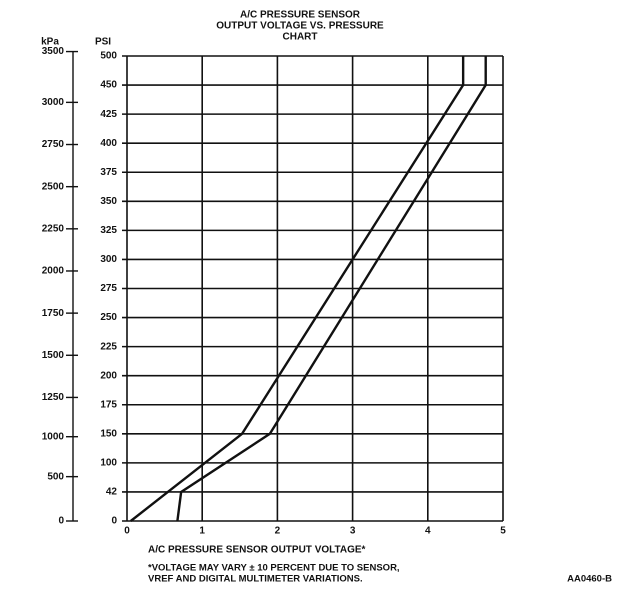 The height and width of the screenshot is (590, 620). I want to click on y2-tick-label: 500, so click(55, 476).